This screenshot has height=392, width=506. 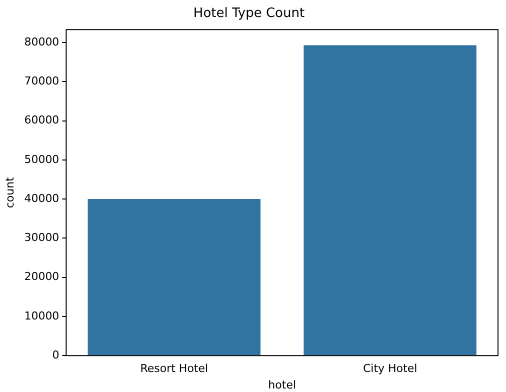 I want to click on y-tick-label: 70000, so click(x=42, y=81).